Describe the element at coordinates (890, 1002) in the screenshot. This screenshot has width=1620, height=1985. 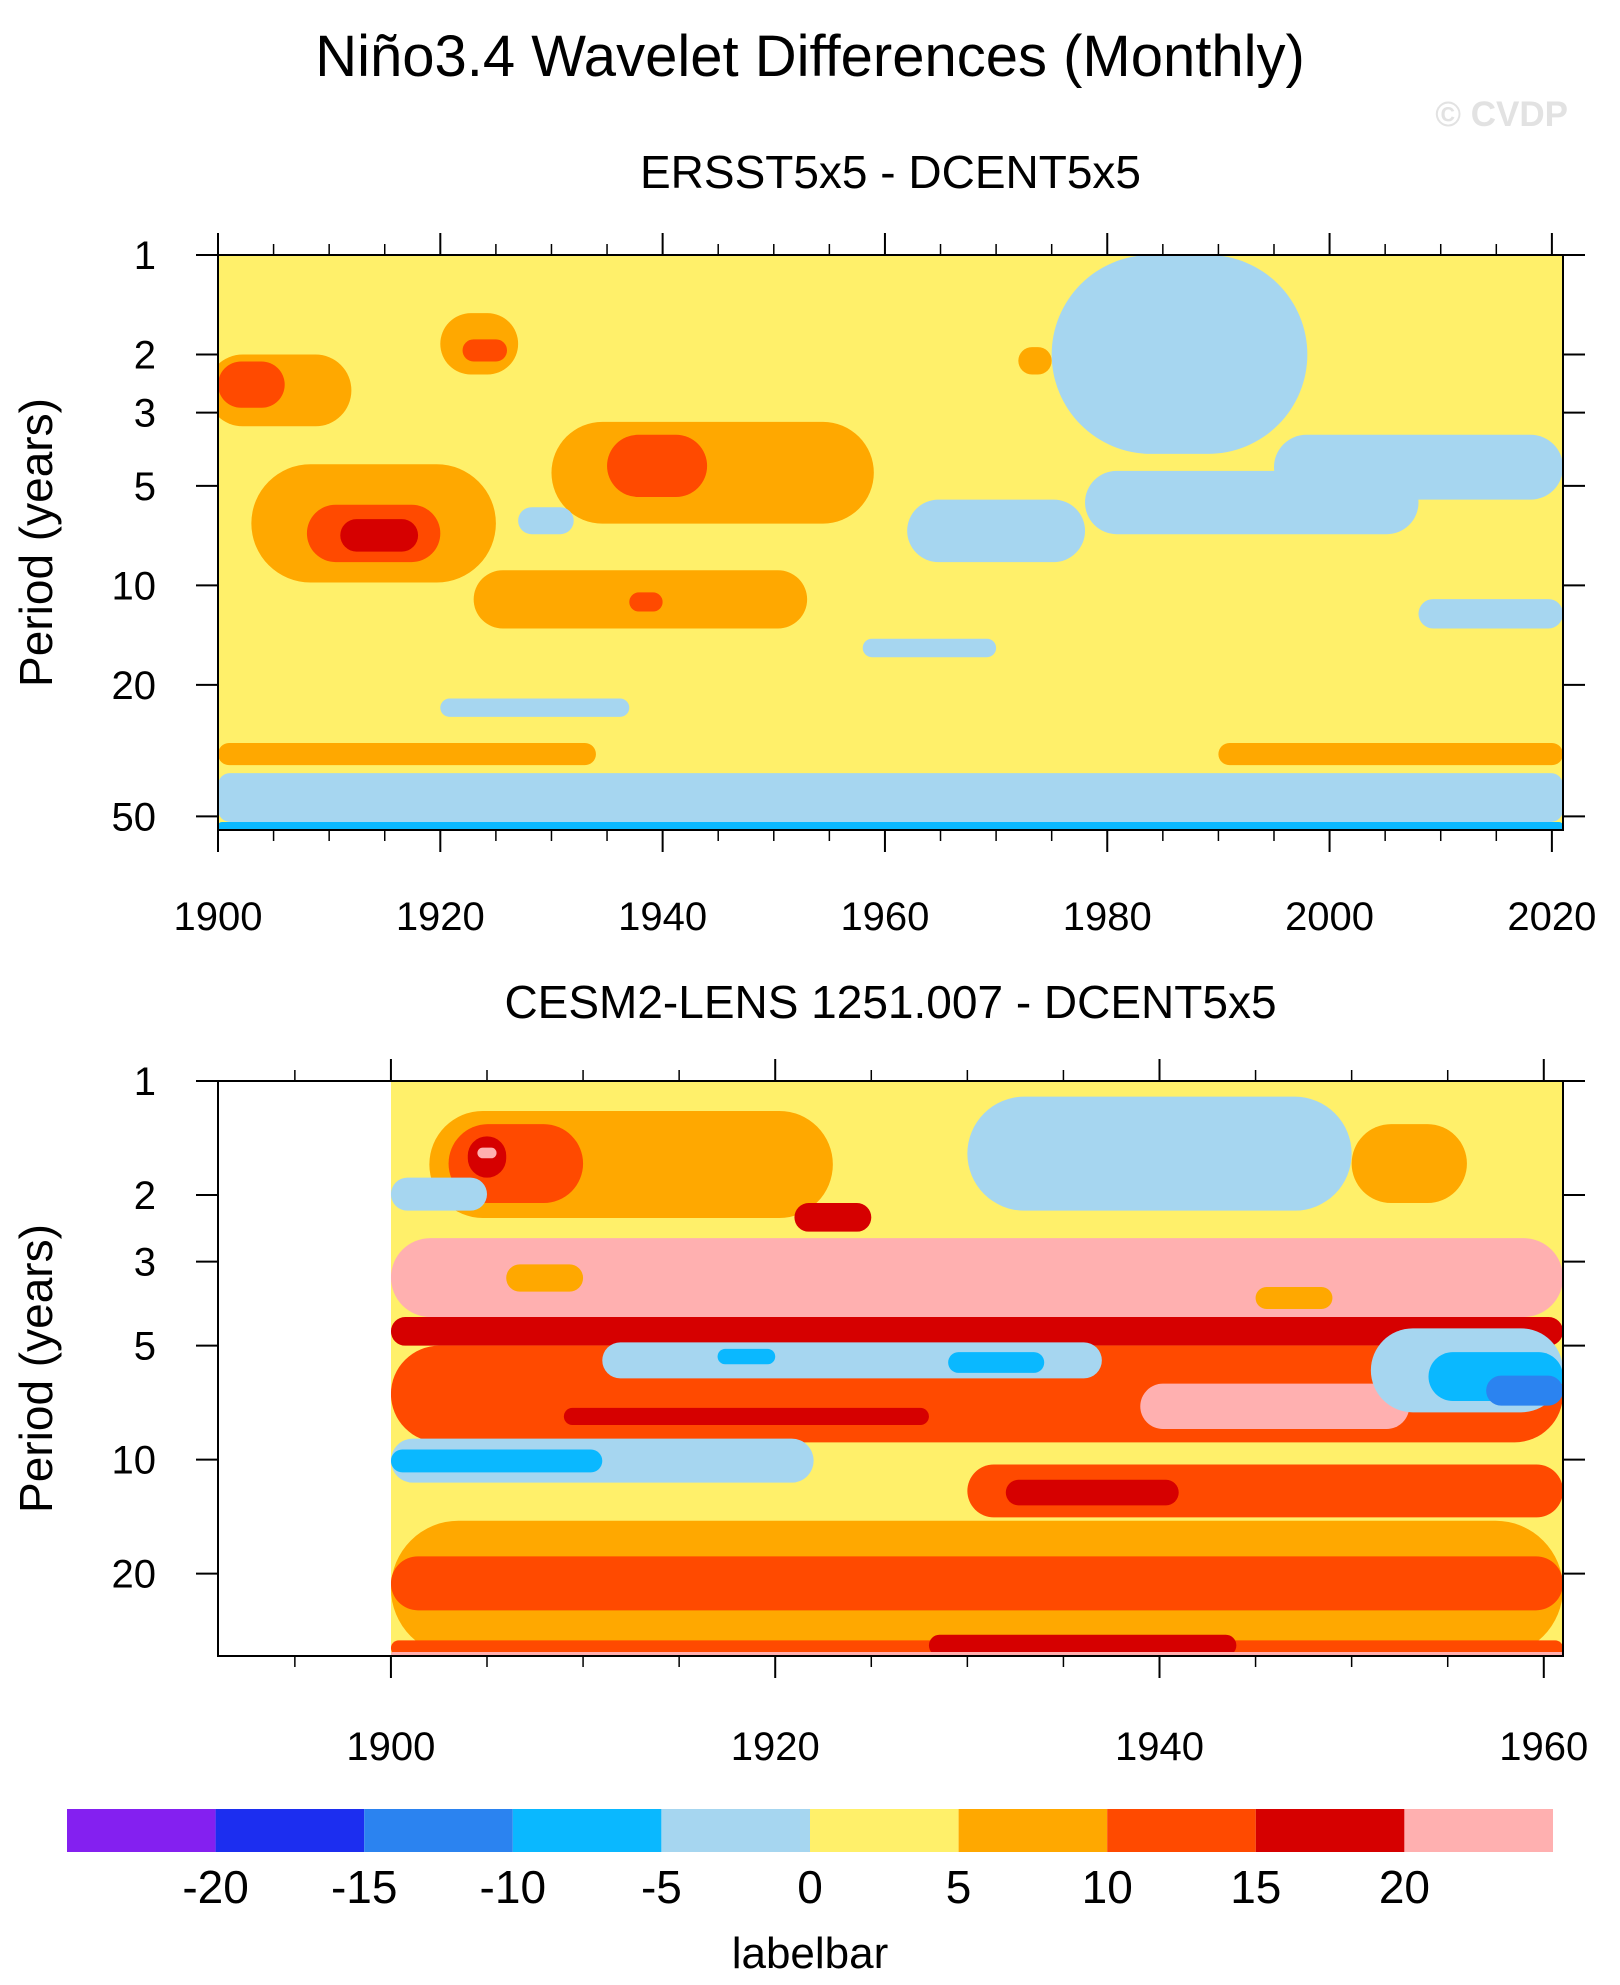
I see `panel-title: CESM2-LENS 1251.007 - DCENT5x5` at that location.